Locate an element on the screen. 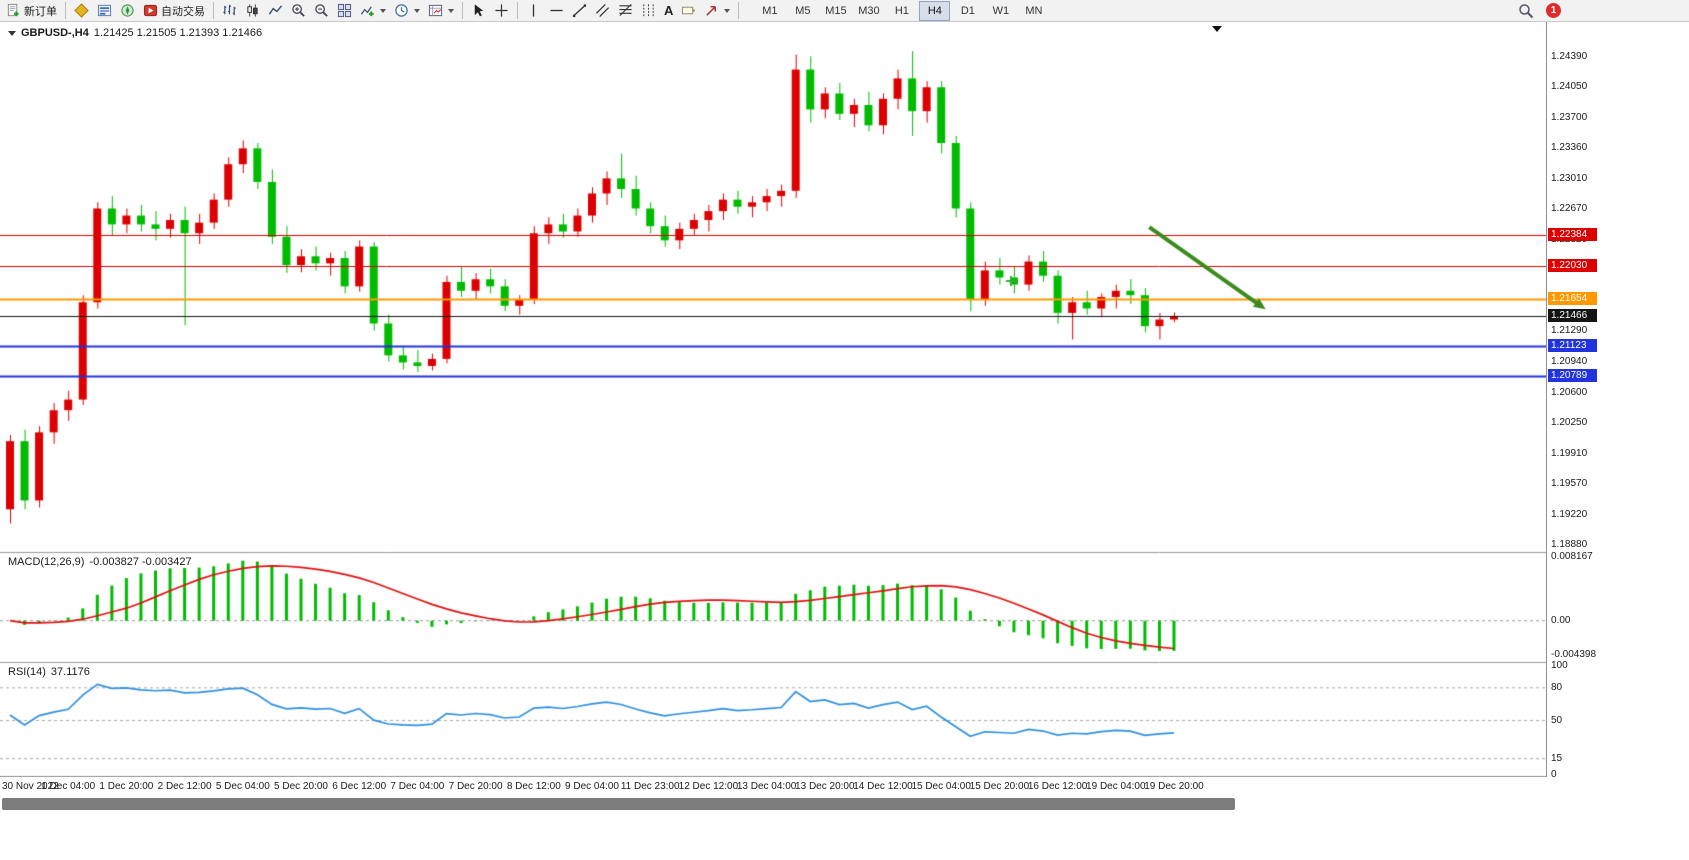 The height and width of the screenshot is (860, 1689). label-icon is located at coordinates (689, 10).